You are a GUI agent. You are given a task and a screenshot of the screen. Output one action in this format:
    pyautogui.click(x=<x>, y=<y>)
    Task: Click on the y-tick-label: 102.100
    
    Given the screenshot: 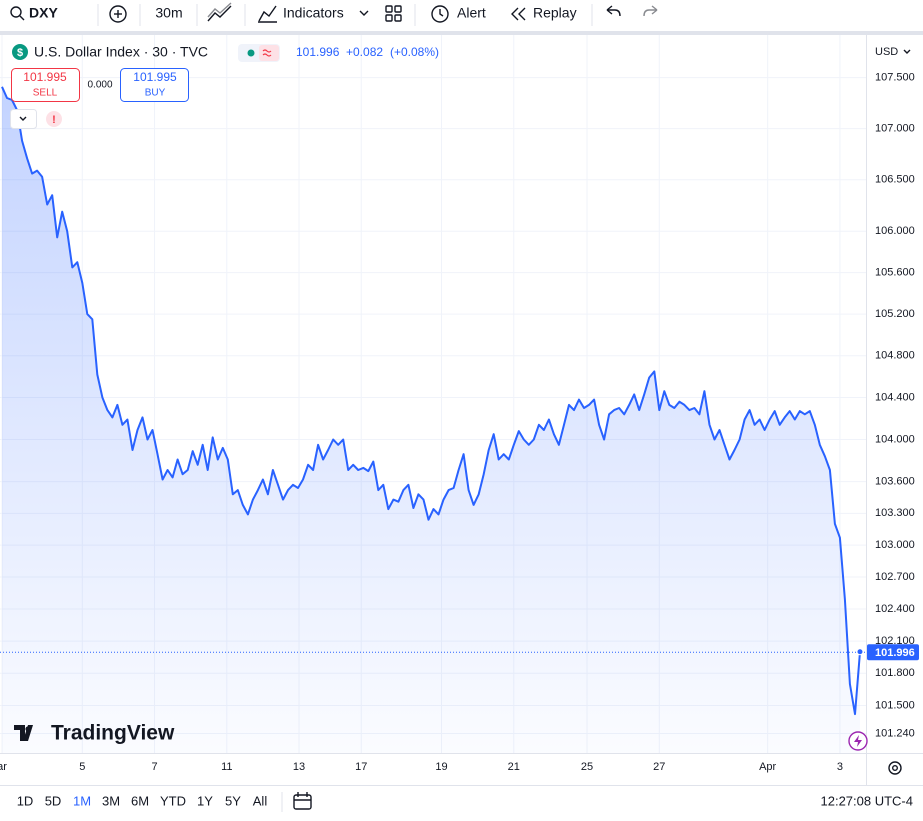 What is the action you would take?
    pyautogui.click(x=895, y=641)
    